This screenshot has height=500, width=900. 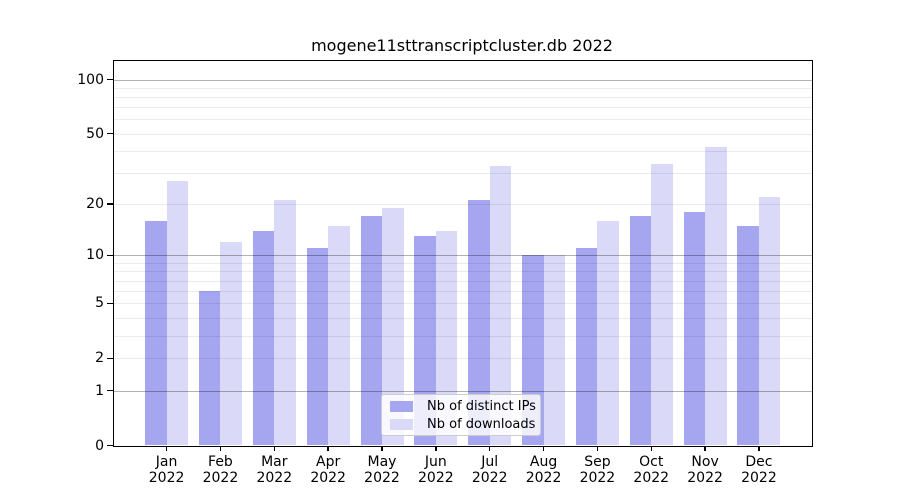 I want to click on x-axis-label: Jul 2022, so click(x=490, y=470).